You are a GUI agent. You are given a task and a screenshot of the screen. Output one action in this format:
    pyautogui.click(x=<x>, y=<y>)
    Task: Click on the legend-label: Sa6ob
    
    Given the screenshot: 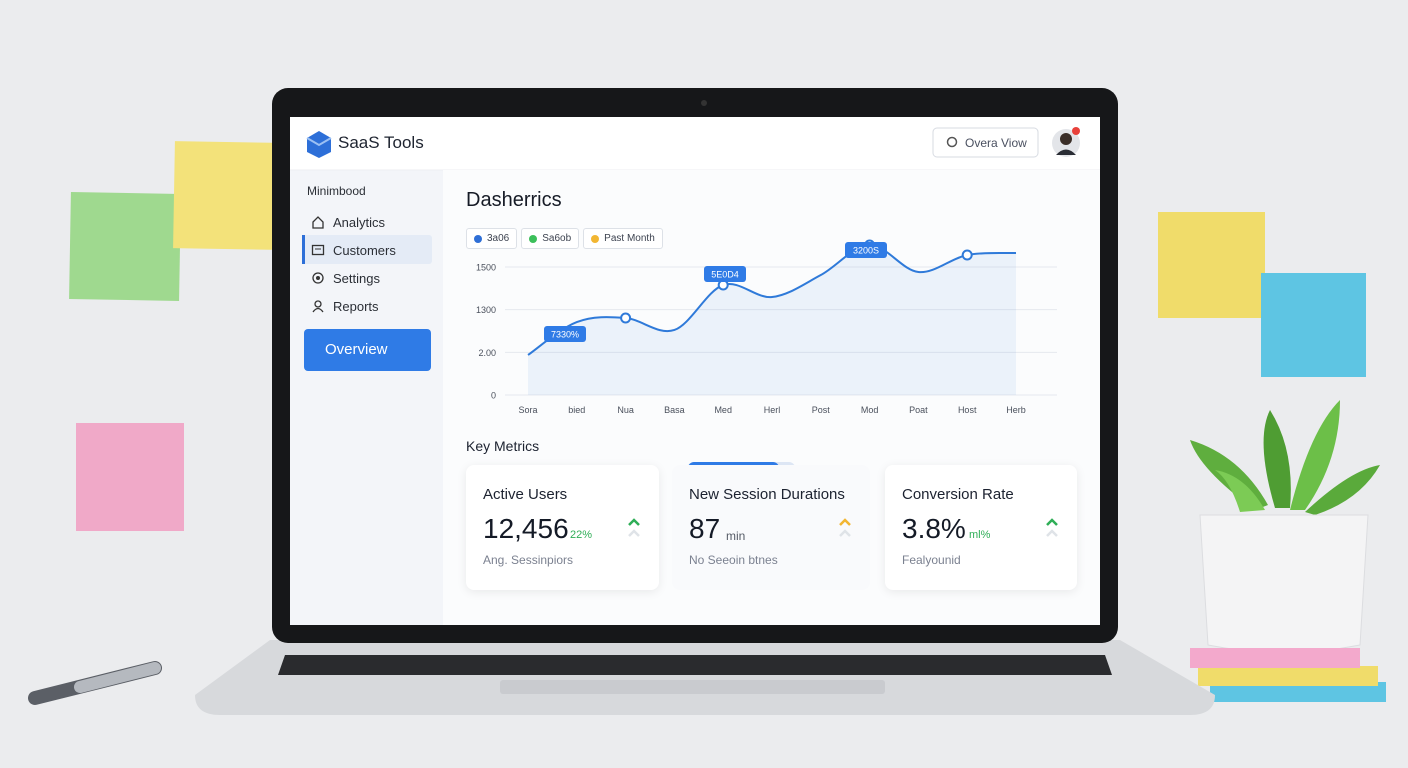 What is the action you would take?
    pyautogui.click(x=557, y=238)
    